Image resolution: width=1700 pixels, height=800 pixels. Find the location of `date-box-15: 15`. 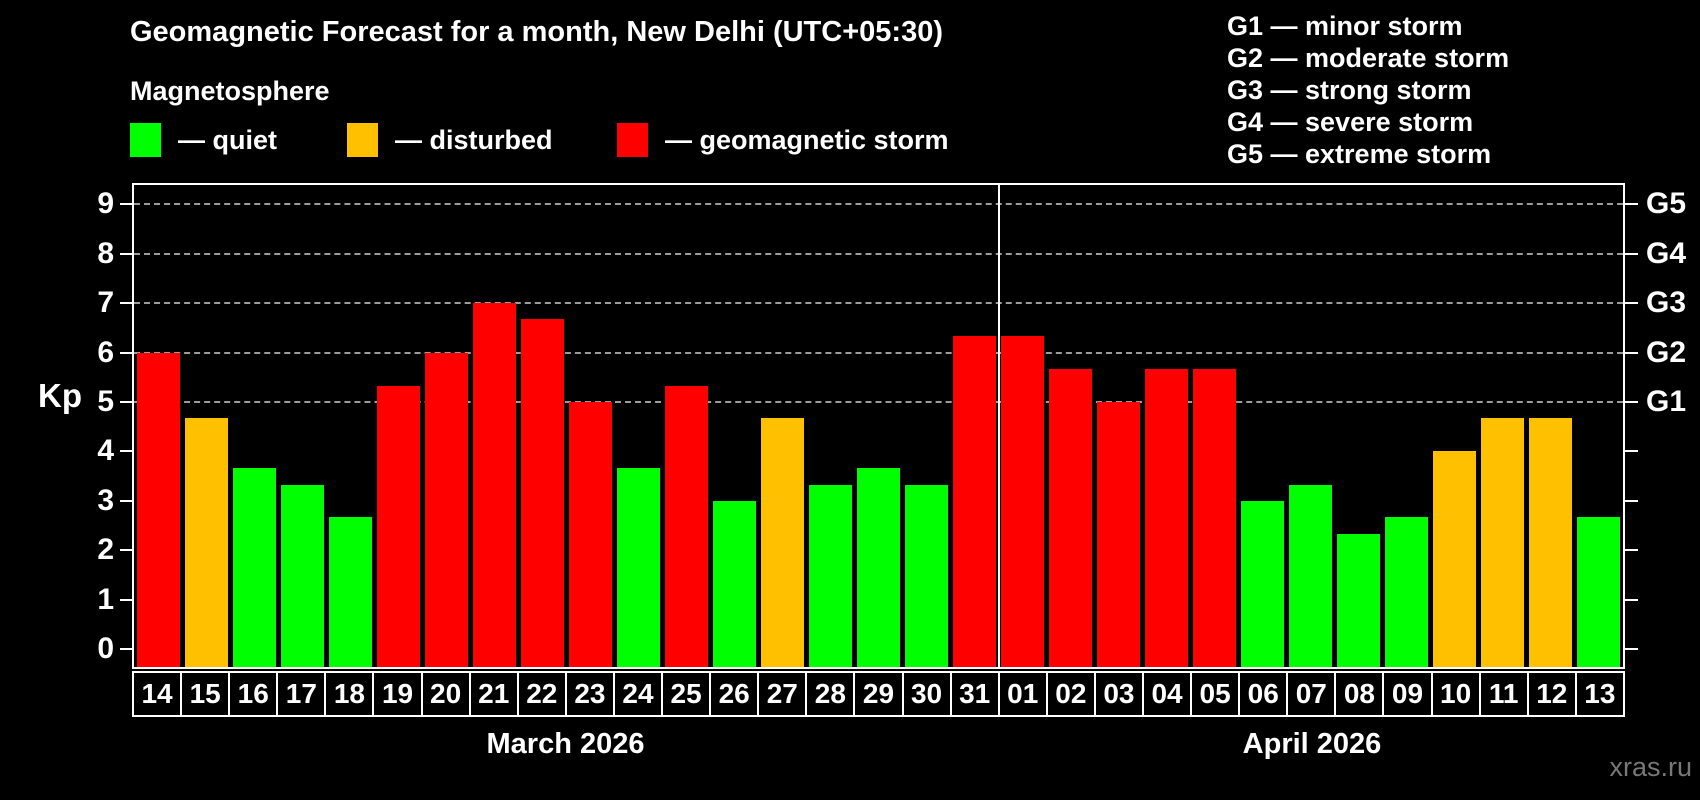

date-box-15: 15 is located at coordinates (205, 694).